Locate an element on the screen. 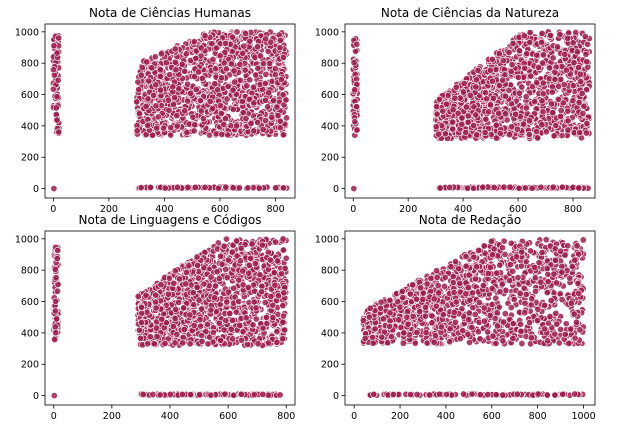 This screenshot has width=620, height=432. x-tick-label: 800 is located at coordinates (573, 209).